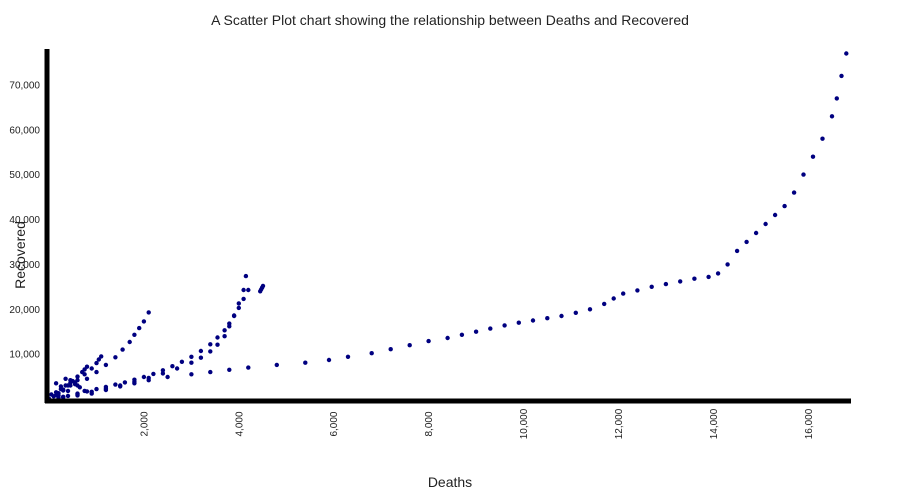 This screenshot has height=500, width=900. I want to click on x-axis-label: Deaths, so click(450, 482).